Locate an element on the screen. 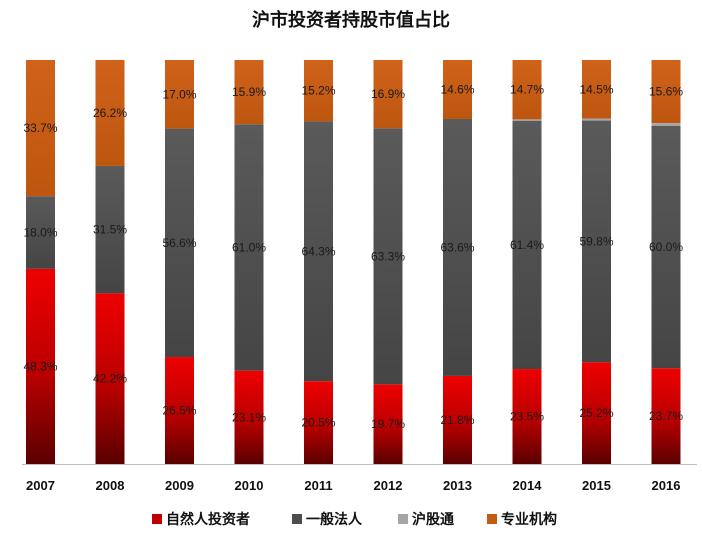  chart-title: 沪市投资者持股市值占比 is located at coordinates (351, 20).